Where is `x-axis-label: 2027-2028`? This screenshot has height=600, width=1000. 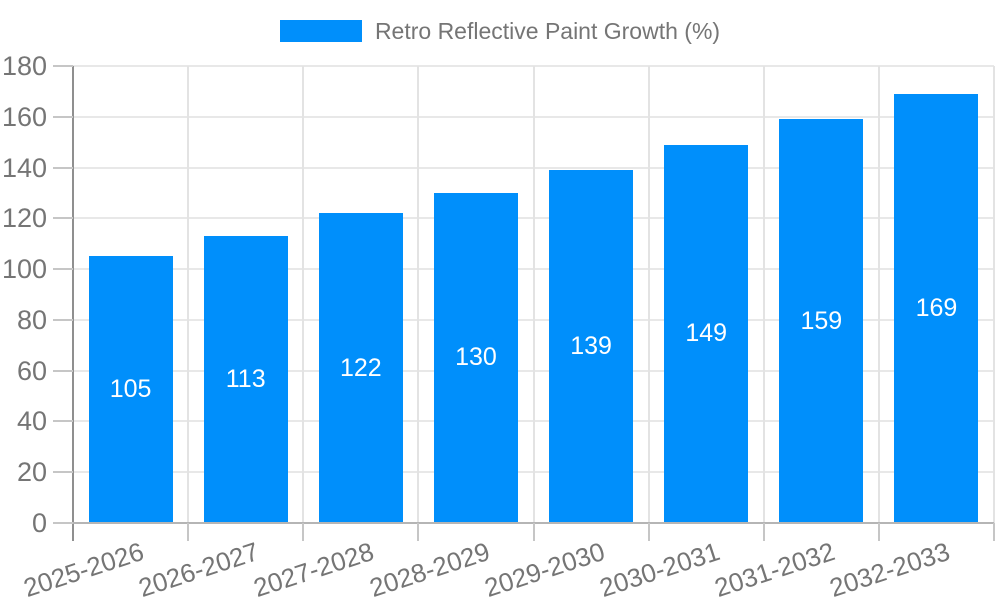 x-axis-label: 2027-2028 is located at coordinates (314, 568).